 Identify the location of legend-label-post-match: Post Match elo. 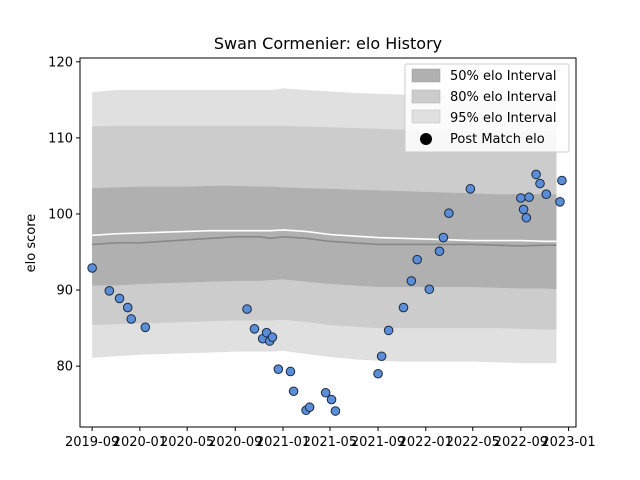
(497, 139).